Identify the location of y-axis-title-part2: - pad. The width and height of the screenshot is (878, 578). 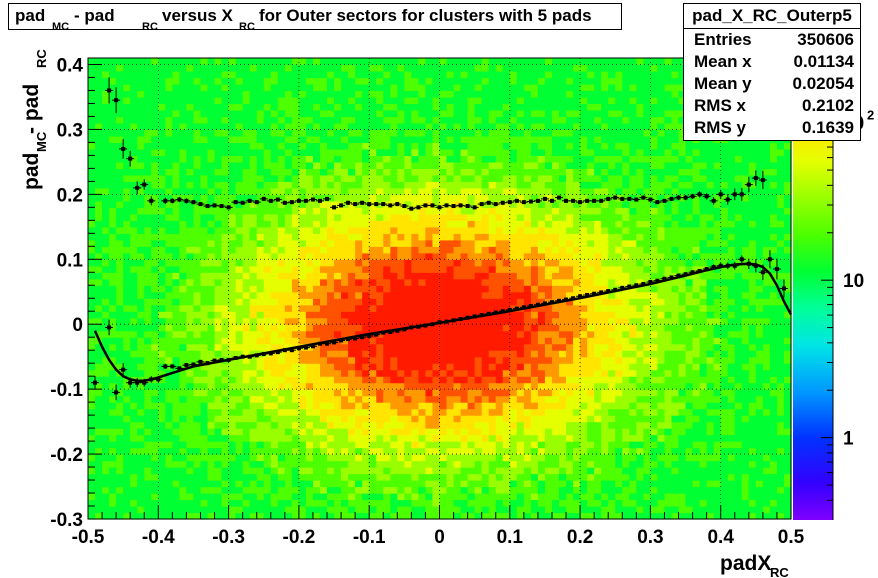
(31, 109).